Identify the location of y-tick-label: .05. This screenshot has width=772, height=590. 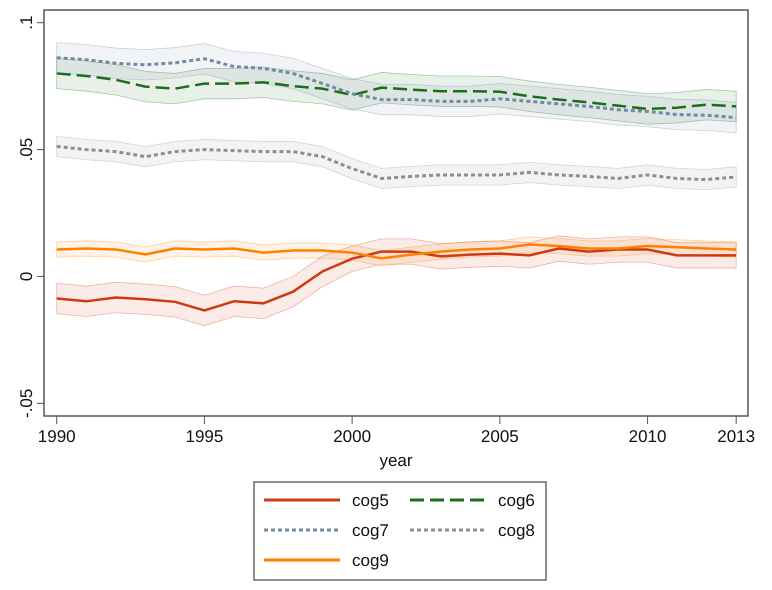
(26, 150).